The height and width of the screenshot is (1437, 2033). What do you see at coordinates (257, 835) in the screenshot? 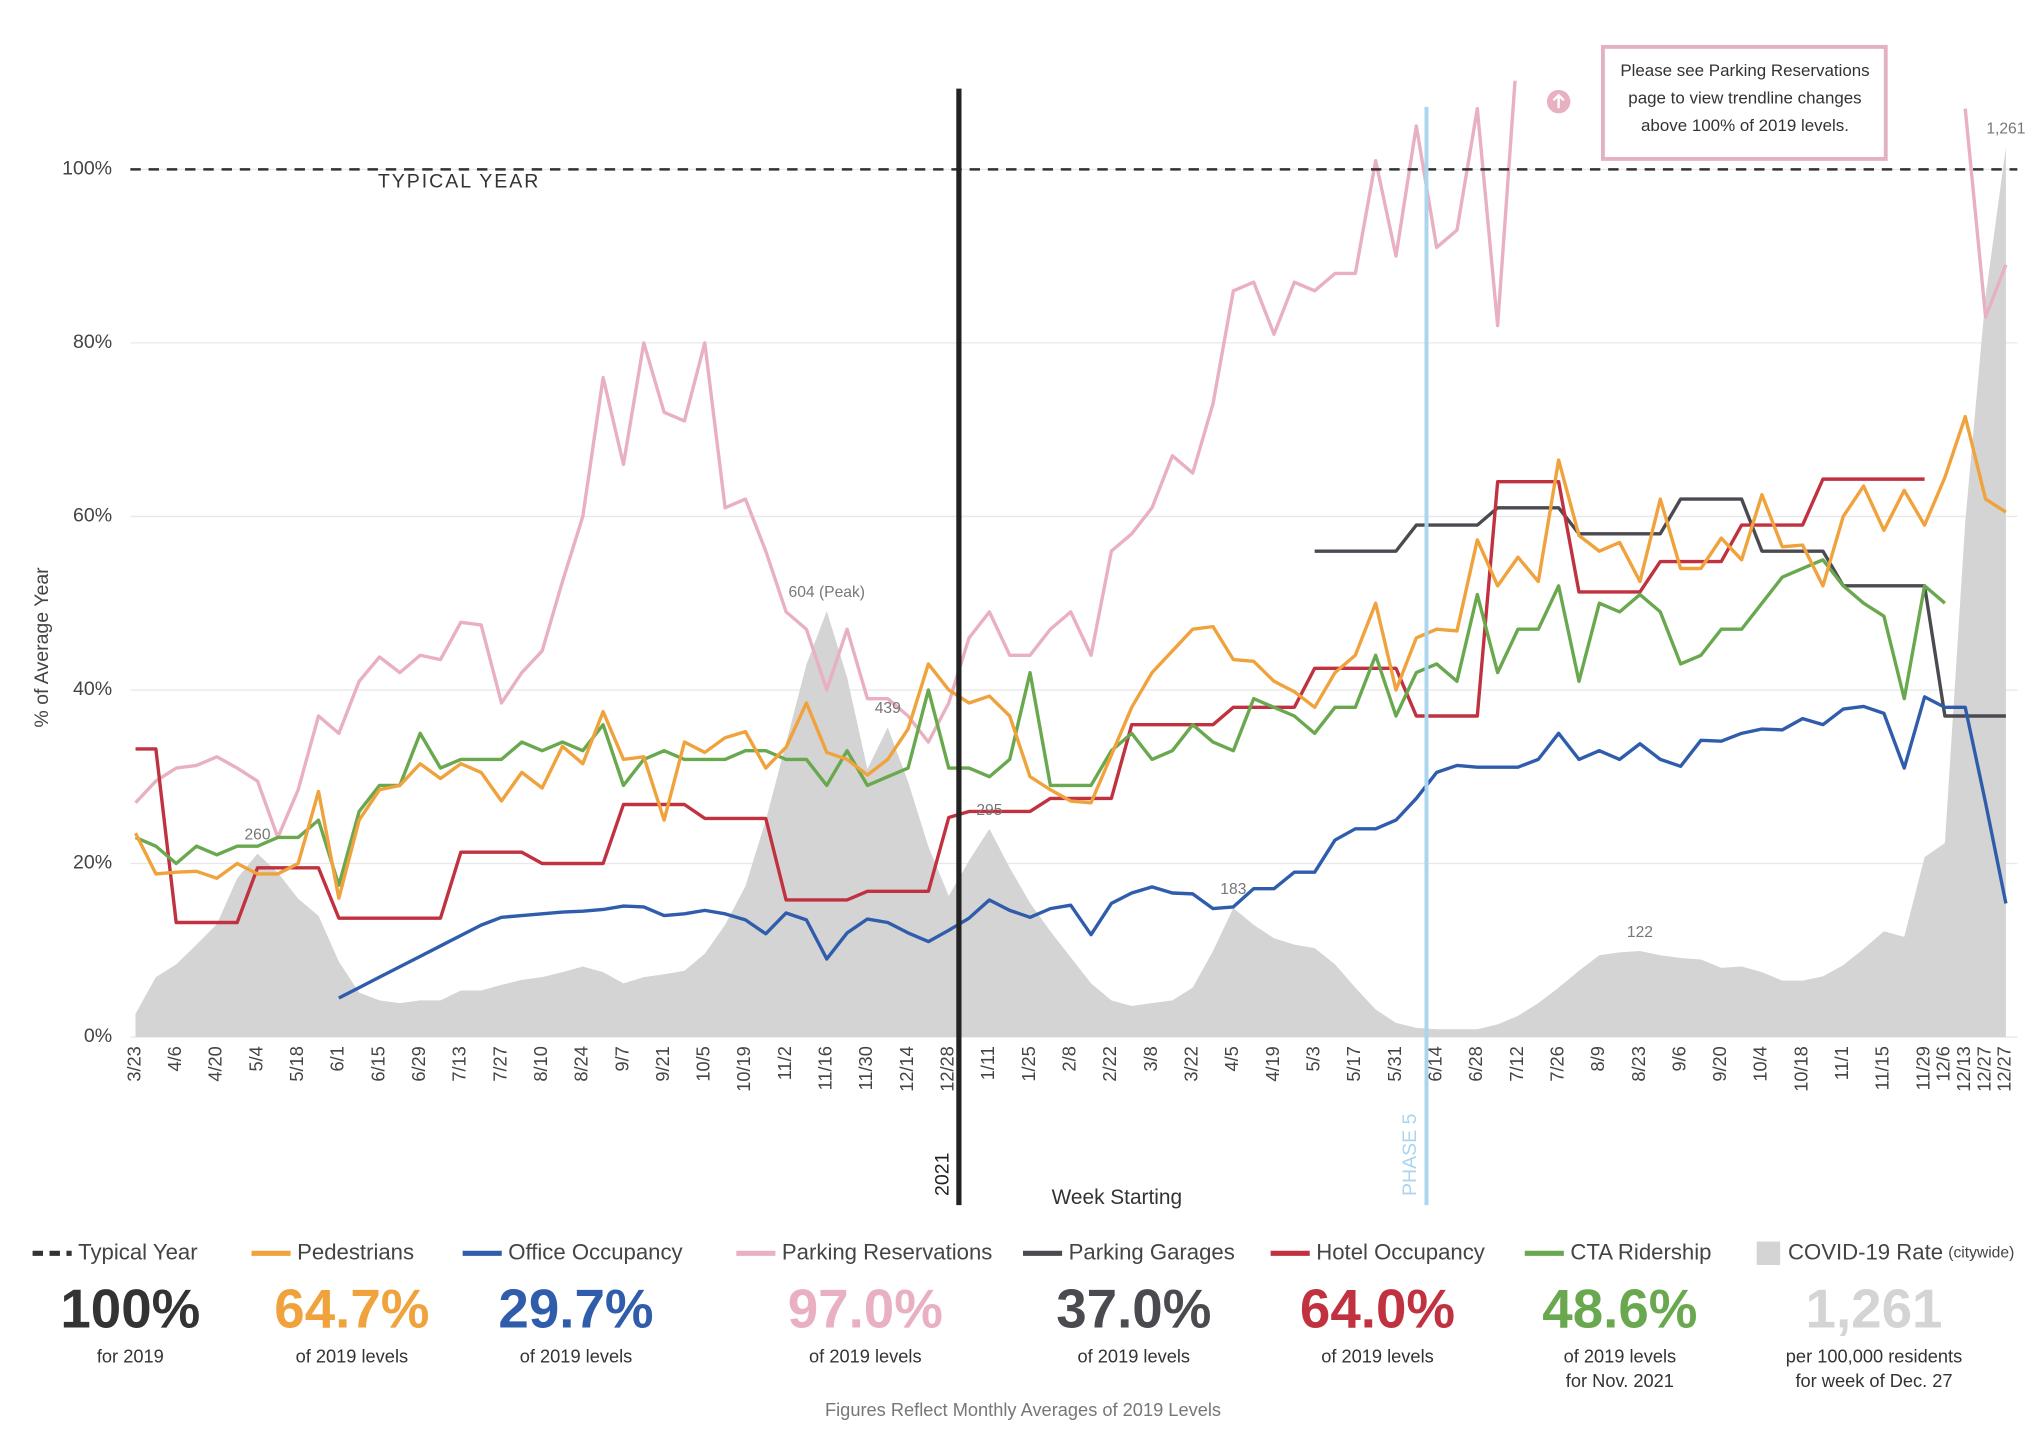
I see `value-label: 260` at bounding box center [257, 835].